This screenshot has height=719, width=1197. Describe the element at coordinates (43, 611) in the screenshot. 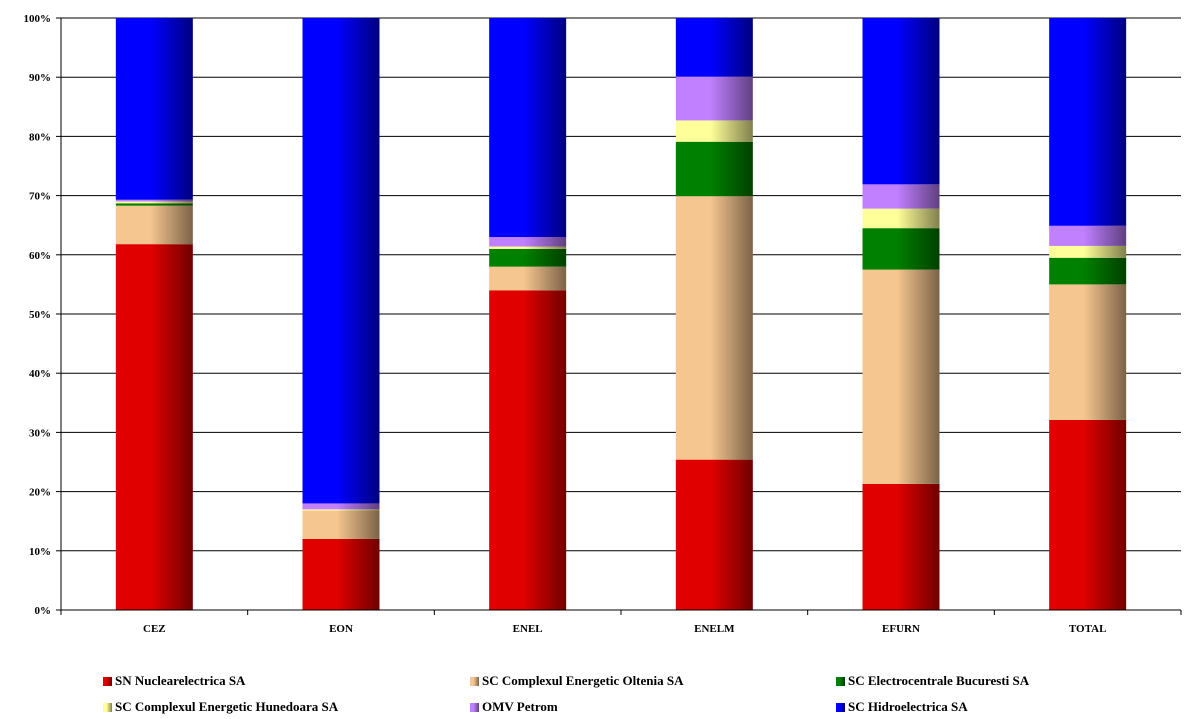

I see `y-tick-label: 0%` at that location.